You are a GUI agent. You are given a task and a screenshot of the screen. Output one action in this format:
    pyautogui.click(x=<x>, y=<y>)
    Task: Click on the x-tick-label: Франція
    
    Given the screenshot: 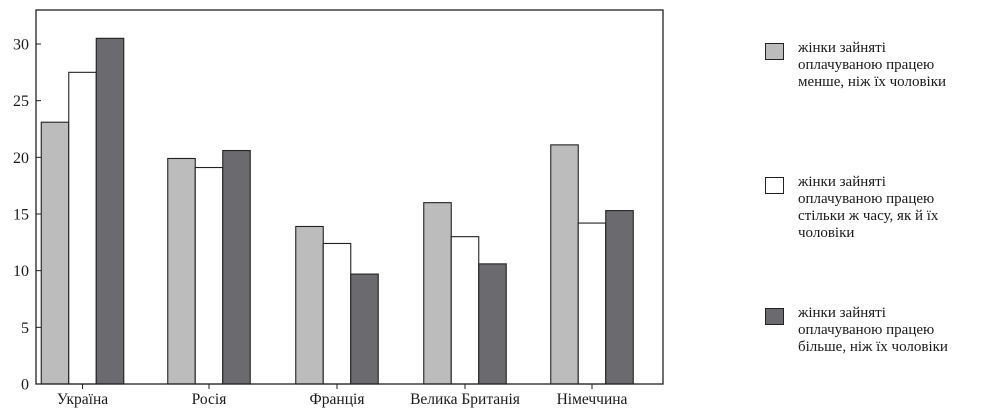 What is the action you would take?
    pyautogui.click(x=337, y=399)
    